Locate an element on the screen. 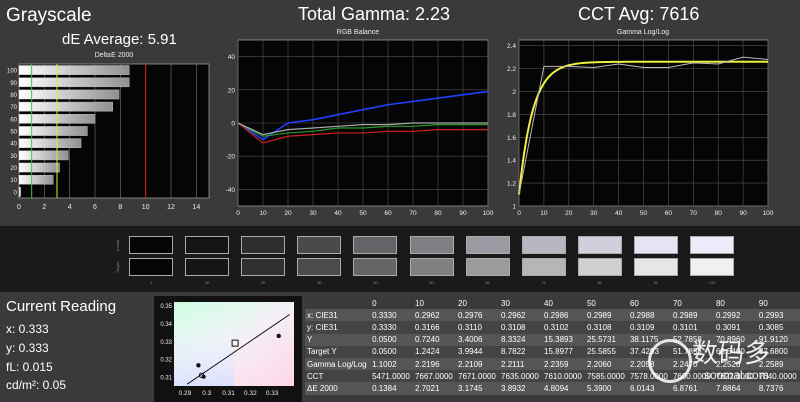  swatch-index-label: 100 is located at coordinates (712, 282).